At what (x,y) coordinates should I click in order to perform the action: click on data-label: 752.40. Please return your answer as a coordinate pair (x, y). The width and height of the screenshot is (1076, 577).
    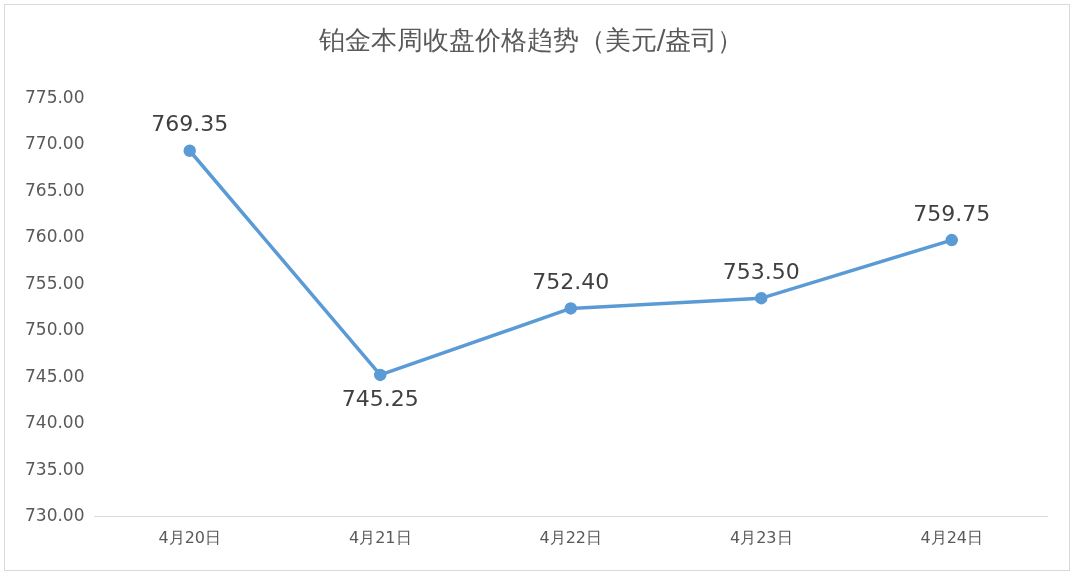
    Looking at the image, I should click on (571, 282).